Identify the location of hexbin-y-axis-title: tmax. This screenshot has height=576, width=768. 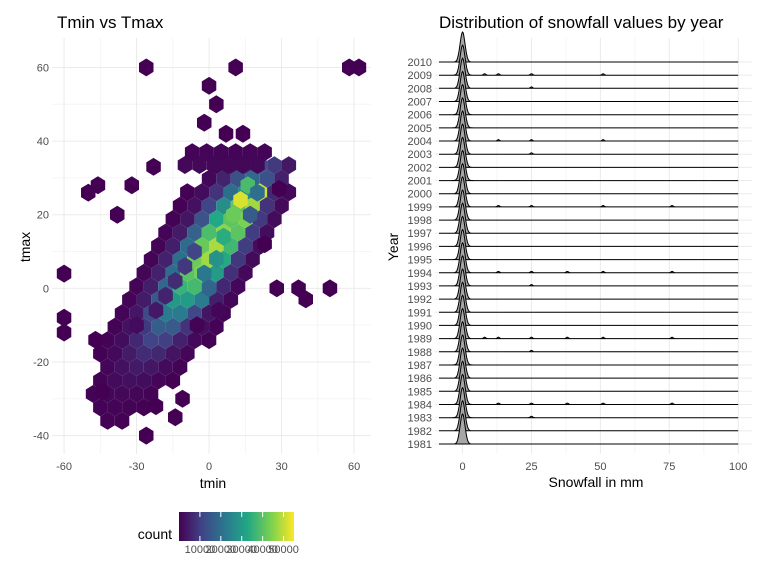
(25, 247).